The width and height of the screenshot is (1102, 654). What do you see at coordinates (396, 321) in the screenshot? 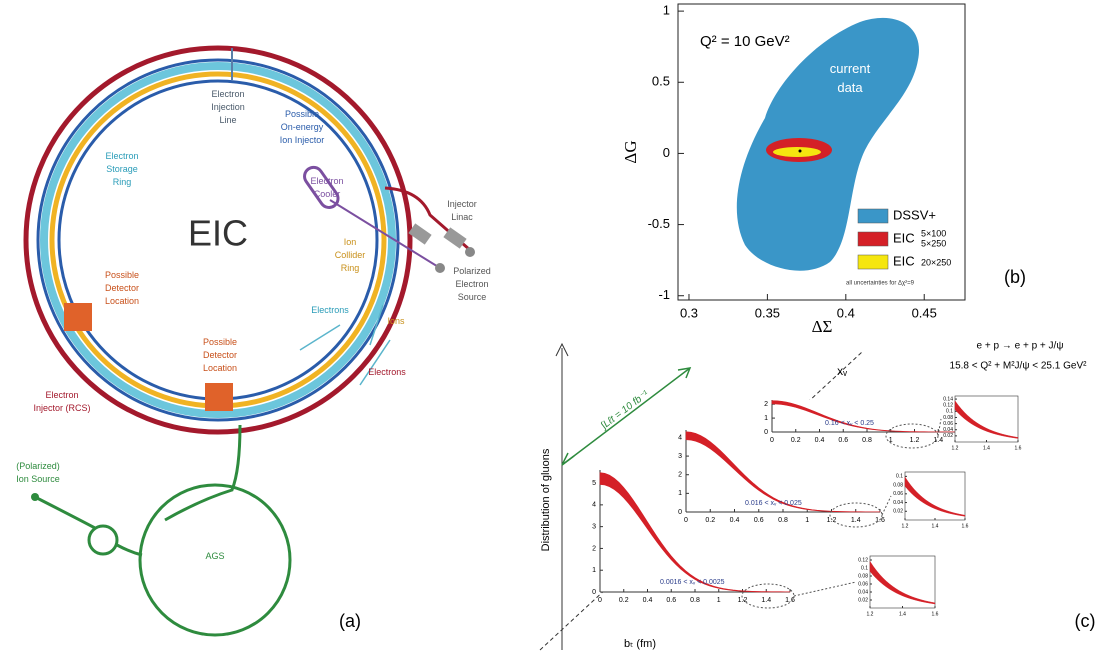
I see `label: Ions` at bounding box center [396, 321].